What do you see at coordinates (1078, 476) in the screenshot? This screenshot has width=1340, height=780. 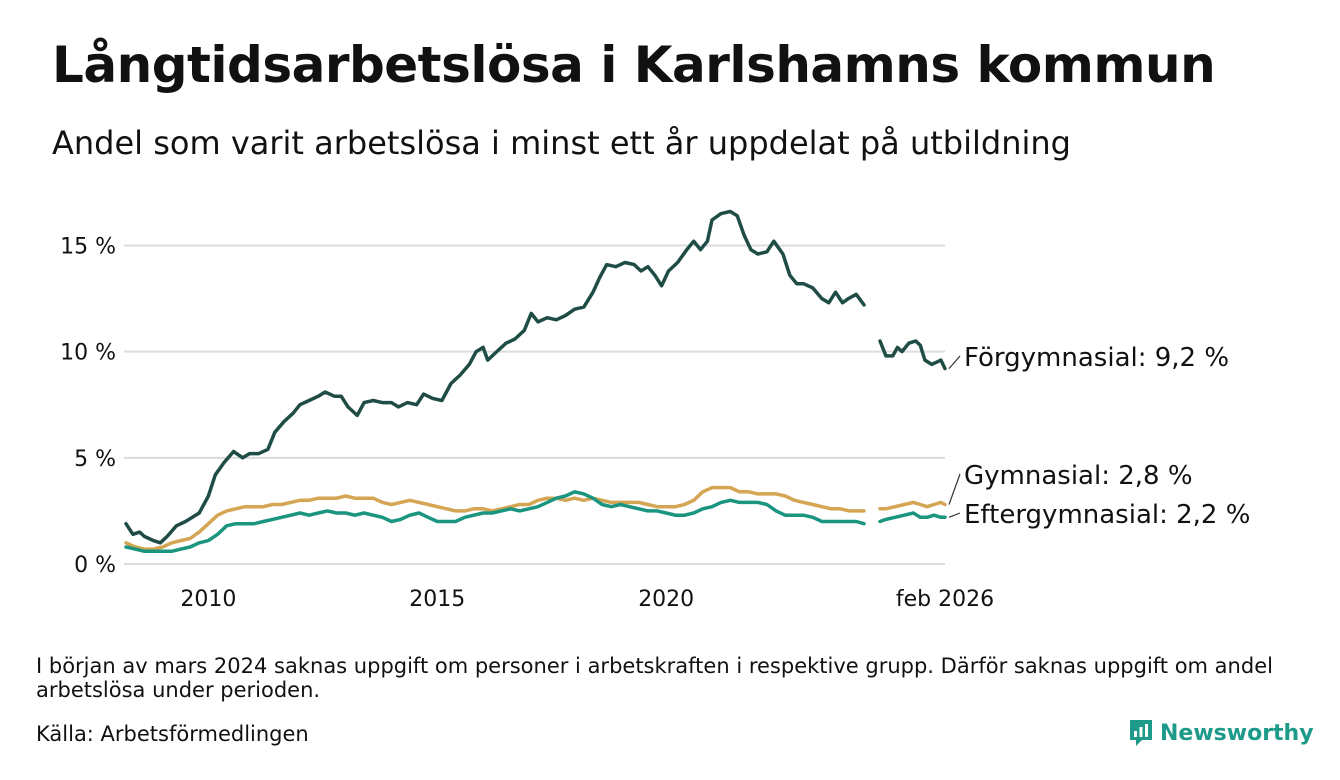 I see `end-label-gymnasial: Gymnasial: 2,8 %` at bounding box center [1078, 476].